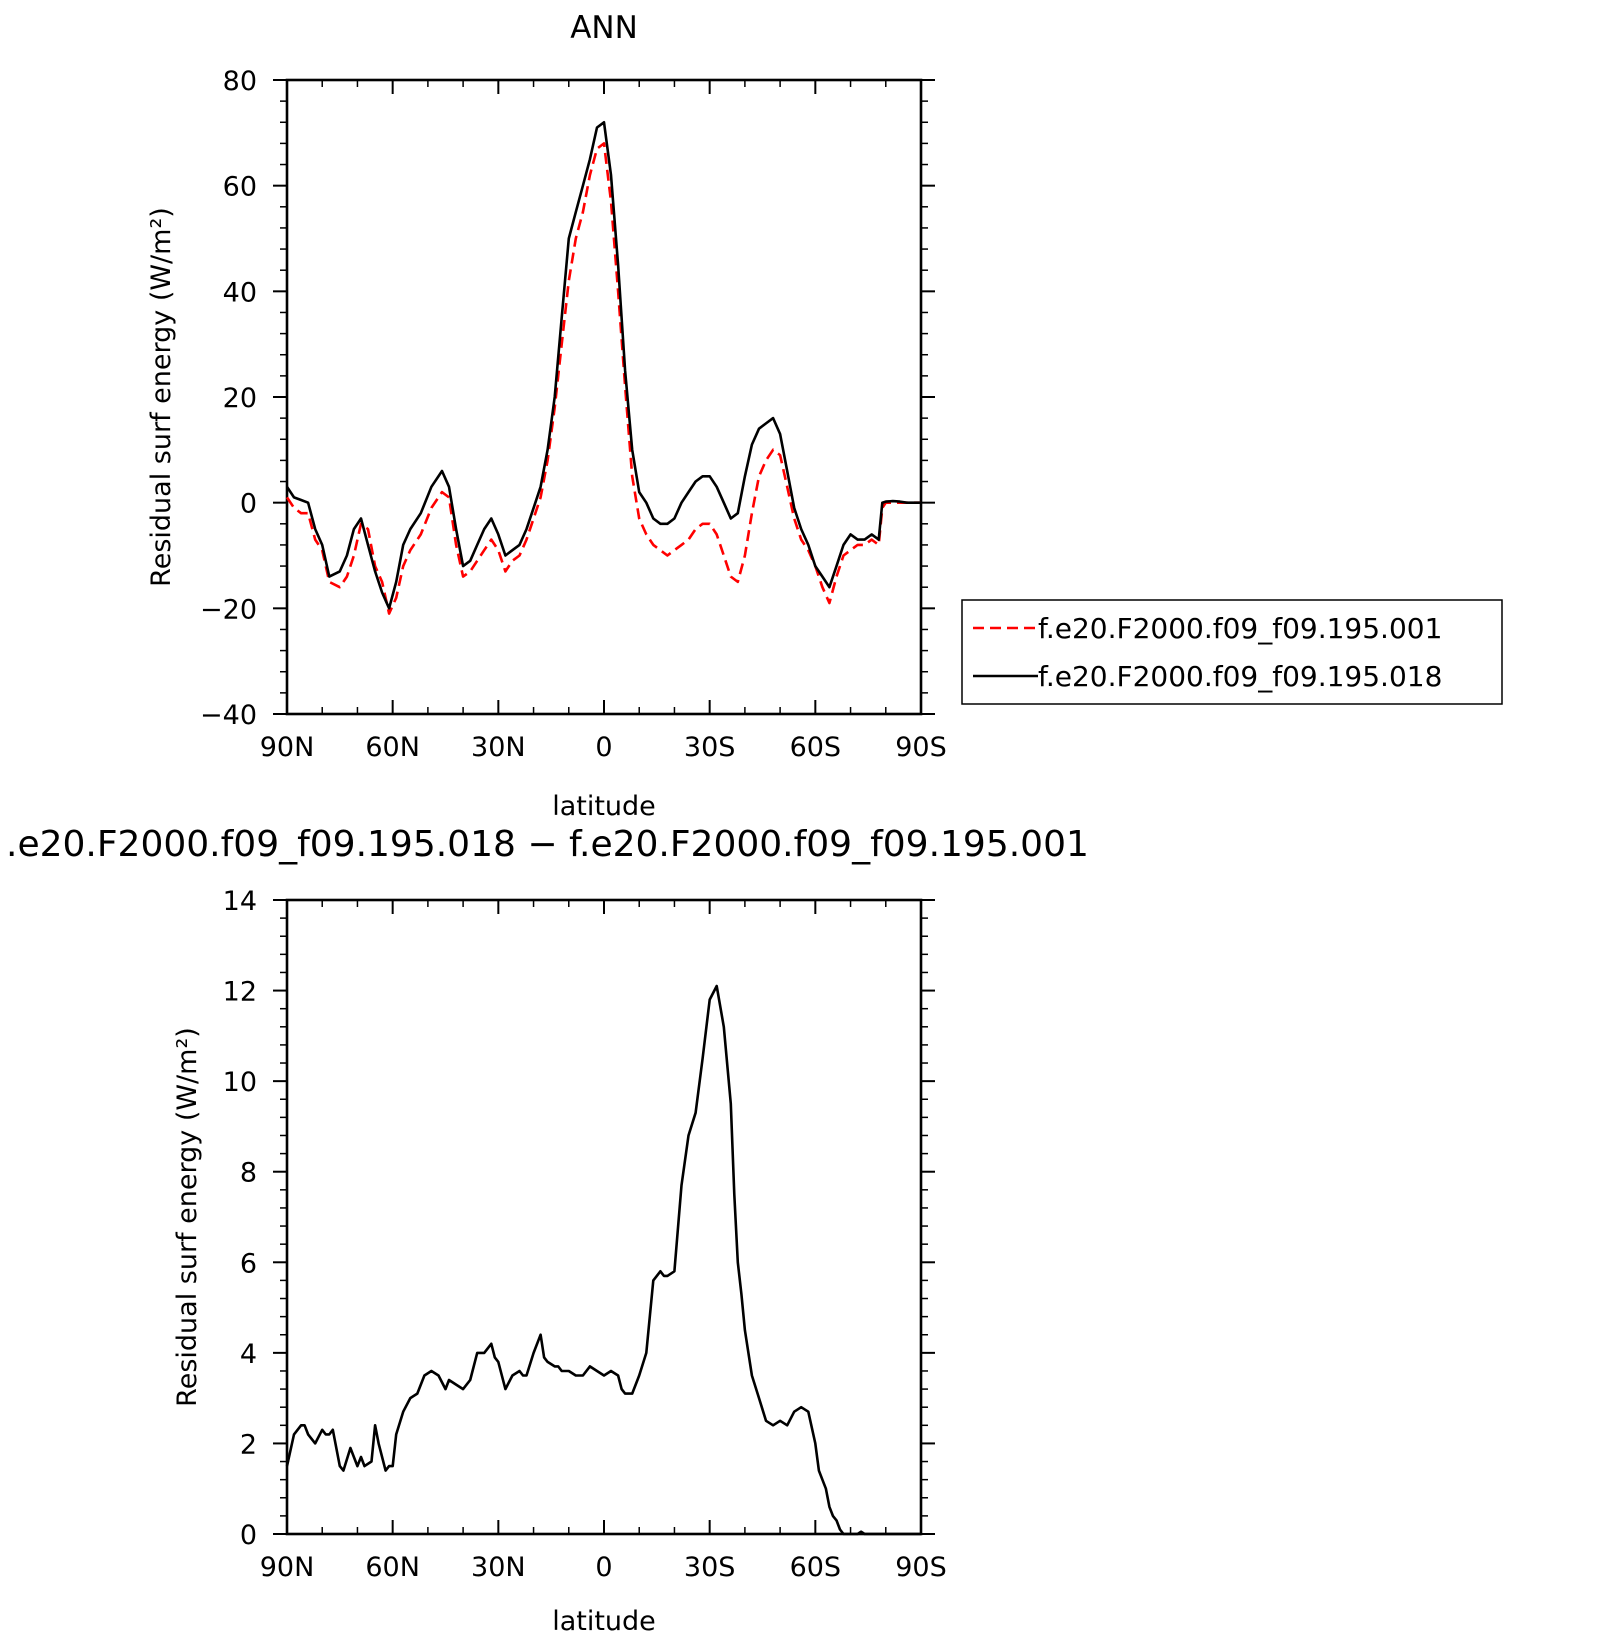  Describe the element at coordinates (187, 1217) in the screenshot. I see `bottom-y-axis-label: Residual surf energy (W/m²)` at that location.